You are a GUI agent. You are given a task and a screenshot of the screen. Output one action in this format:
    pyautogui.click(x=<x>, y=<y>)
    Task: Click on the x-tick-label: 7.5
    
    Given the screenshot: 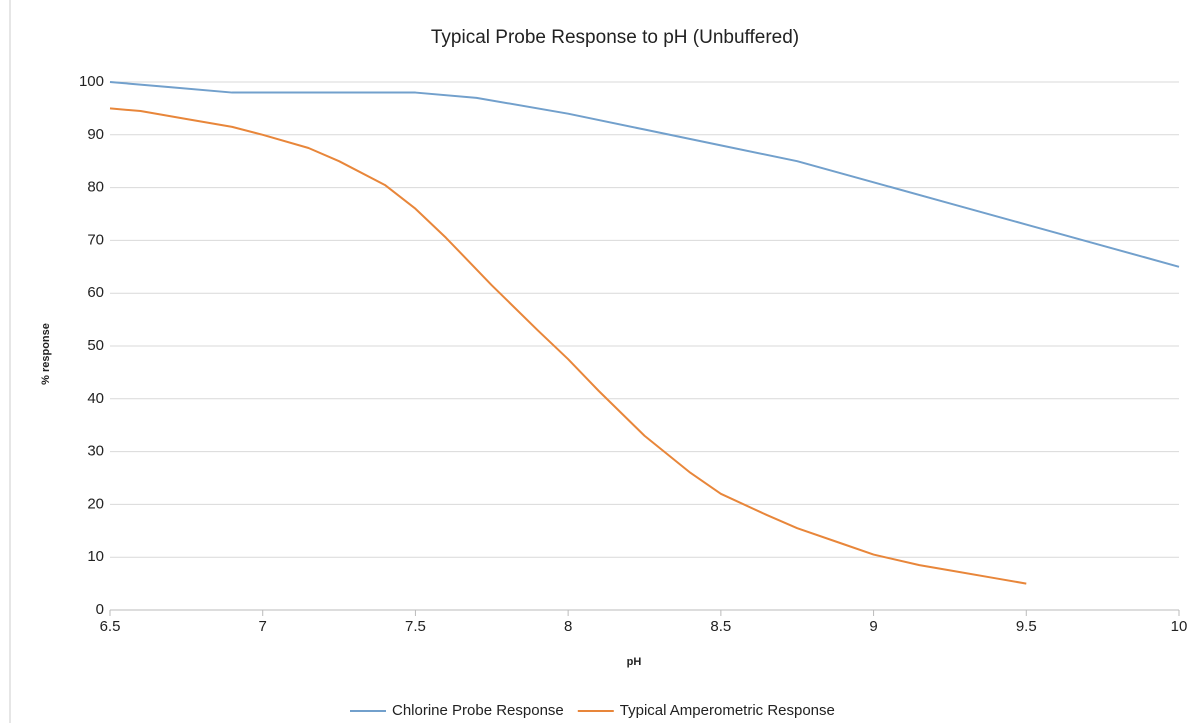 What is the action you would take?
    pyautogui.click(x=415, y=626)
    